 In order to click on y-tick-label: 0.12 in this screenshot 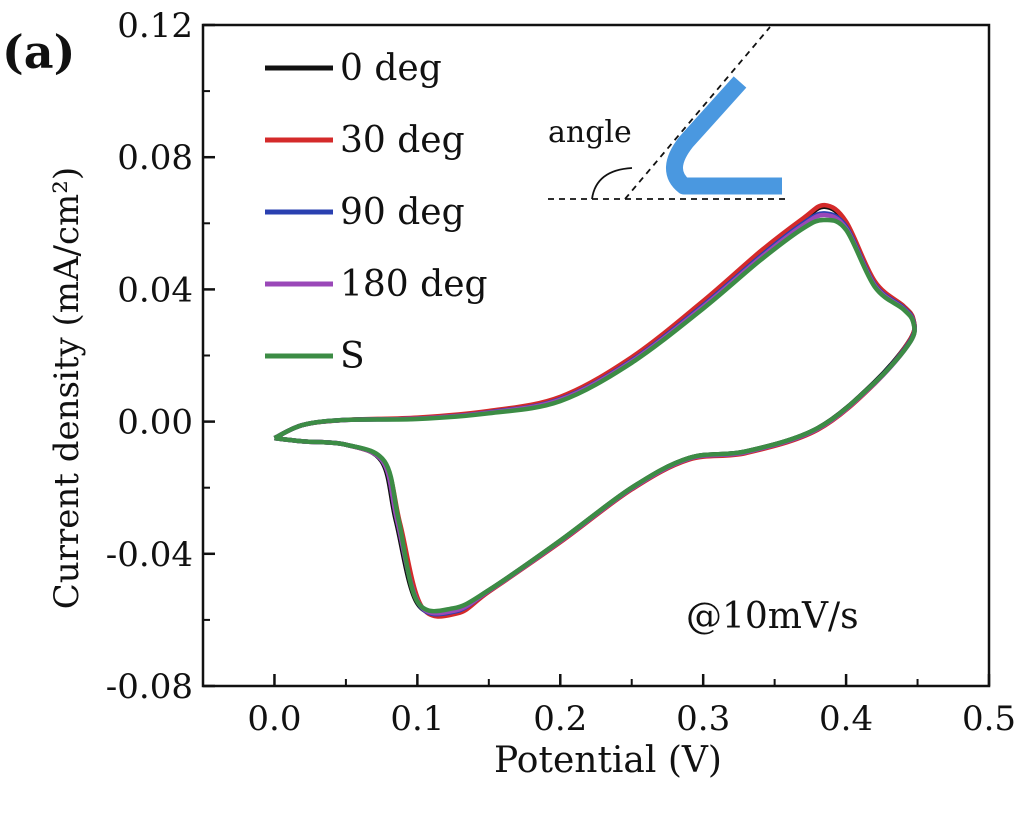, I will do `click(155, 26)`.